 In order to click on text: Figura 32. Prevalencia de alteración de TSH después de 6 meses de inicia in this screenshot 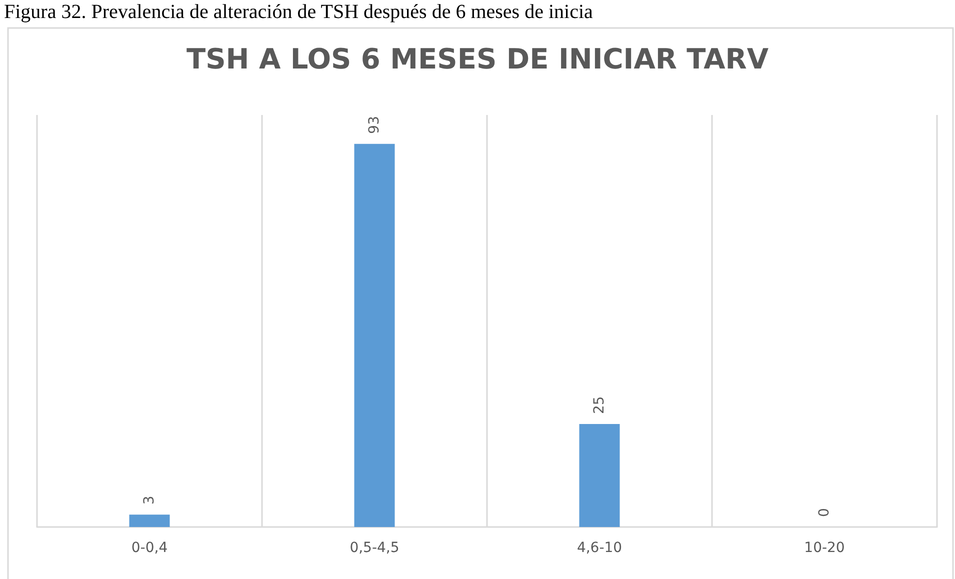, I will do `click(299, 12)`.